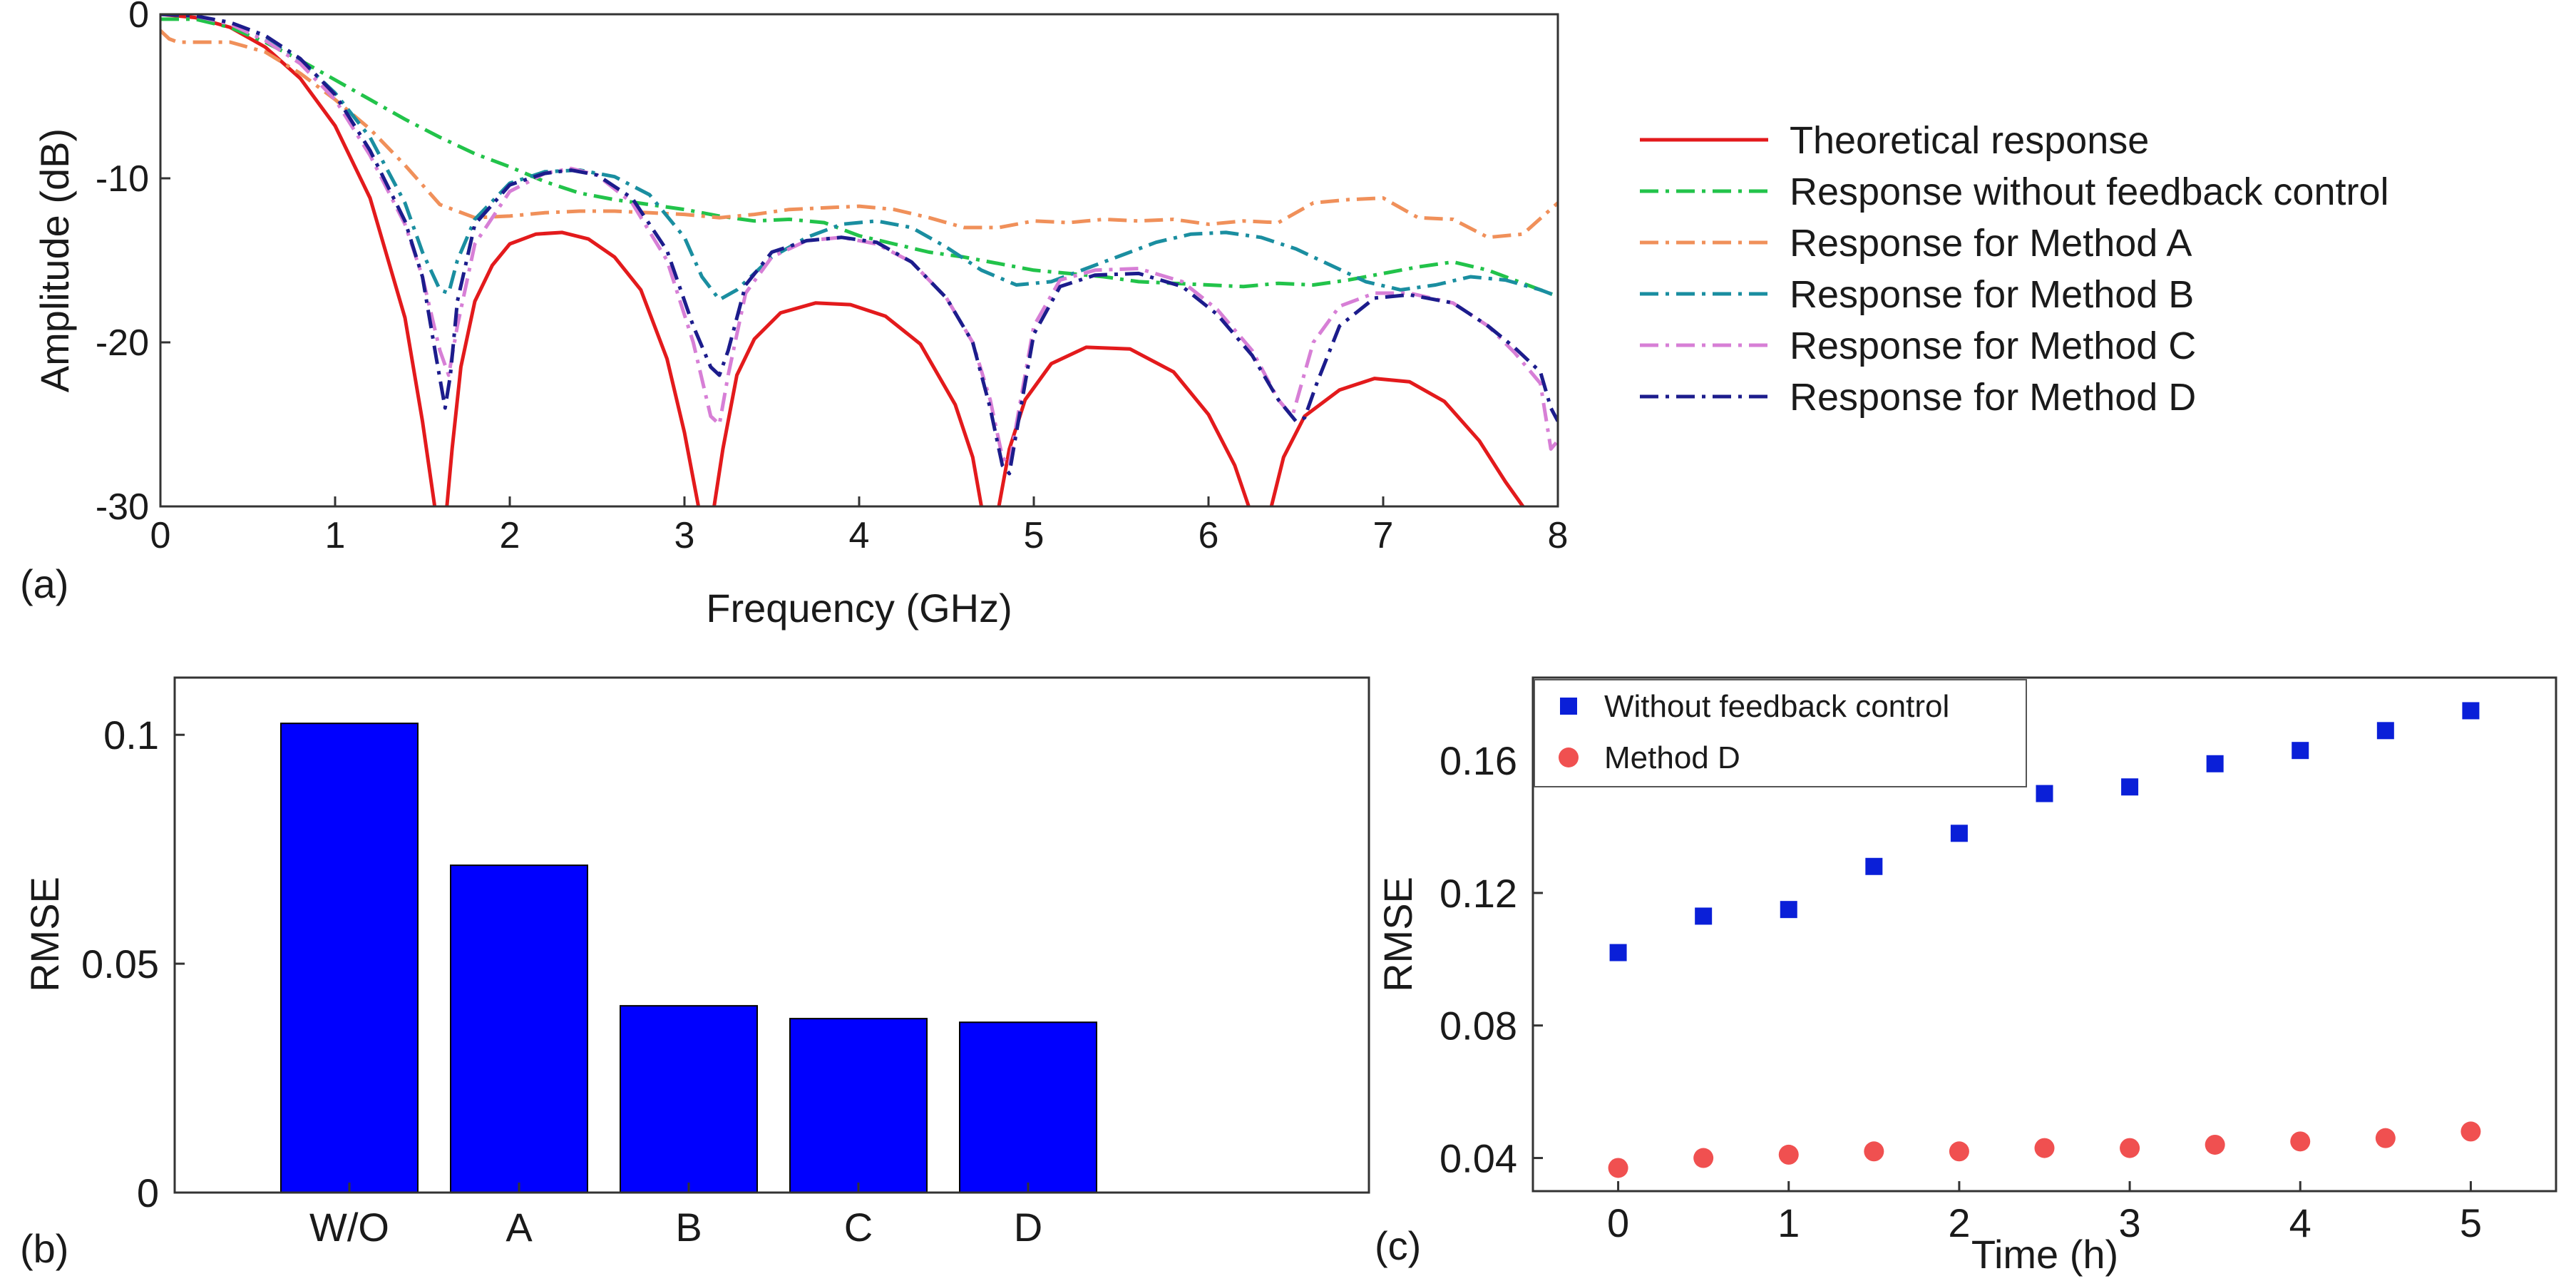  What do you see at coordinates (1478, 893) in the screenshot?
I see `y-tick-label: 0.12` at bounding box center [1478, 893].